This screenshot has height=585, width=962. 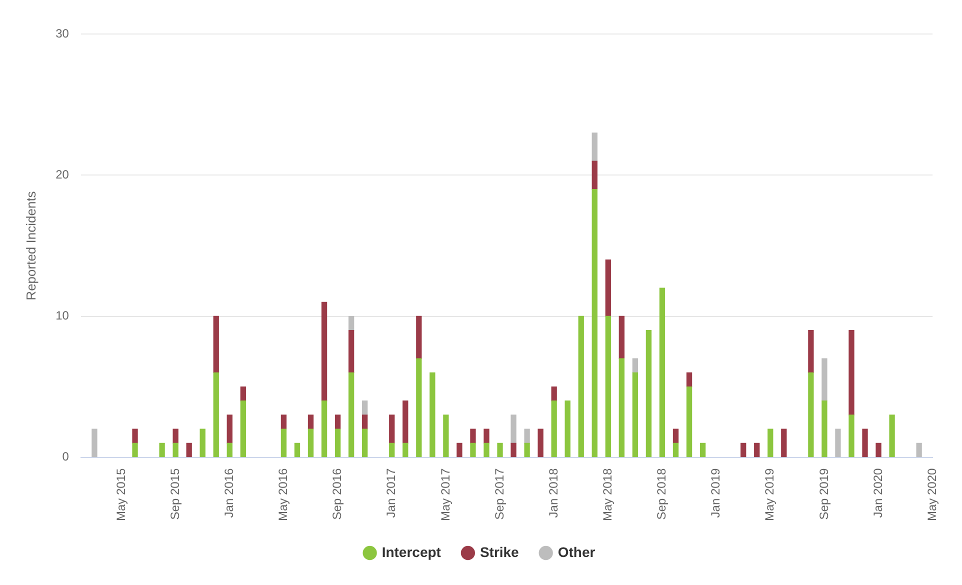 I want to click on x-tick-label: Jan 2017, so click(x=391, y=493).